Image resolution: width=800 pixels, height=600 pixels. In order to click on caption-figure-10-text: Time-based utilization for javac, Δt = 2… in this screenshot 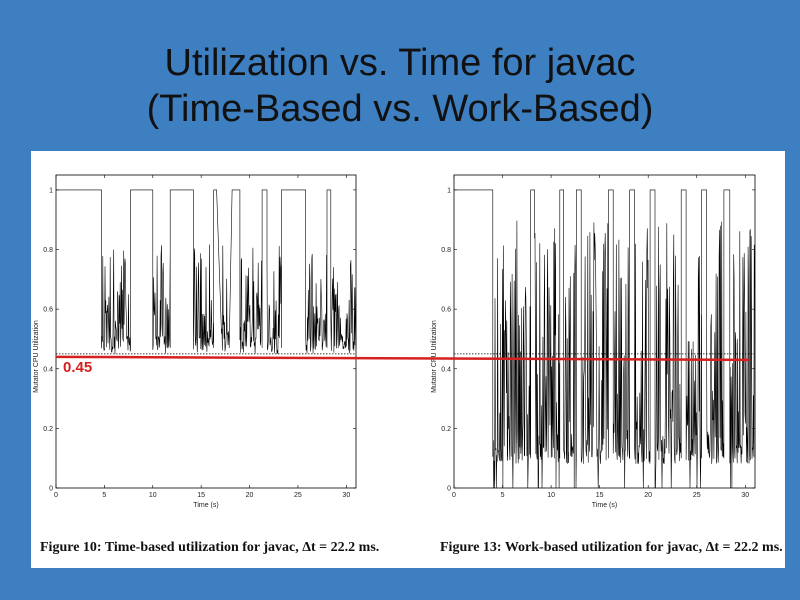, I will do `click(242, 547)`.